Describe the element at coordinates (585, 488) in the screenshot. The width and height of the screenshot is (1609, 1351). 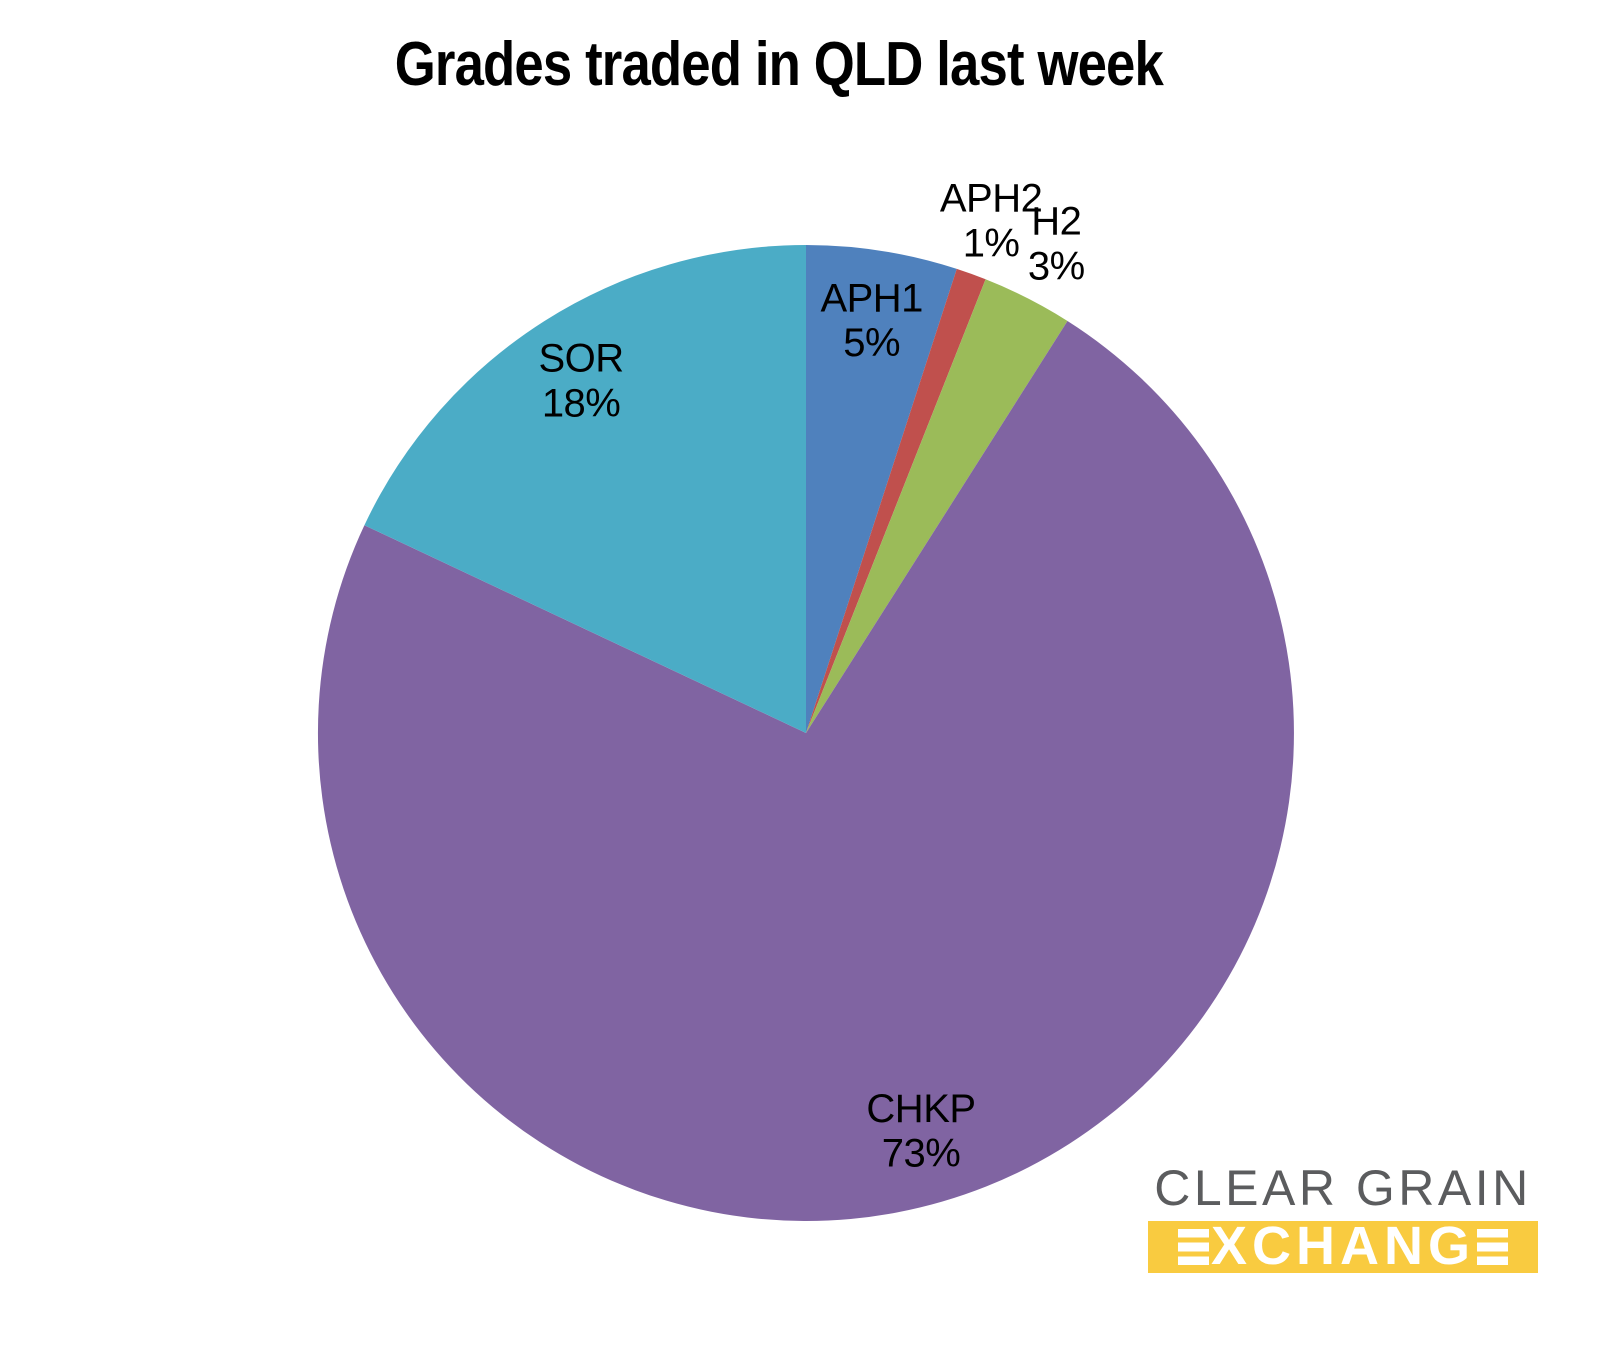
I see `pie-slice-sor` at that location.